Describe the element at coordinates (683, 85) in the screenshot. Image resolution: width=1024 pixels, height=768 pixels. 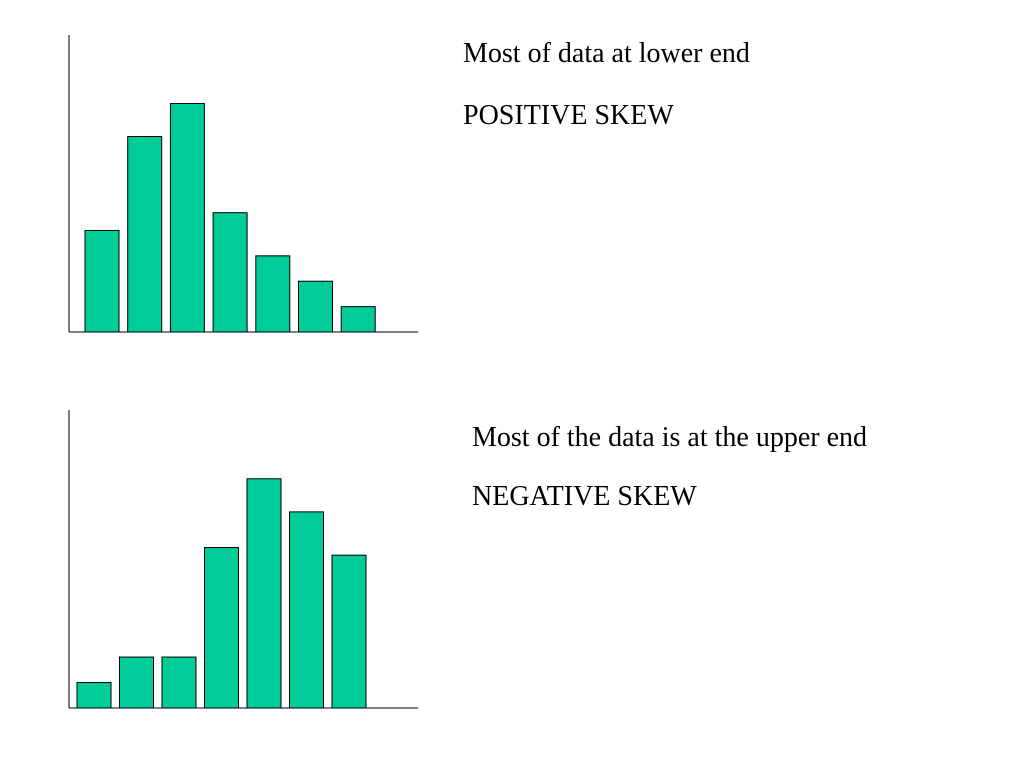
I see `positive-skew-text: Most of data at lower end POSITIVE SKEW` at that location.